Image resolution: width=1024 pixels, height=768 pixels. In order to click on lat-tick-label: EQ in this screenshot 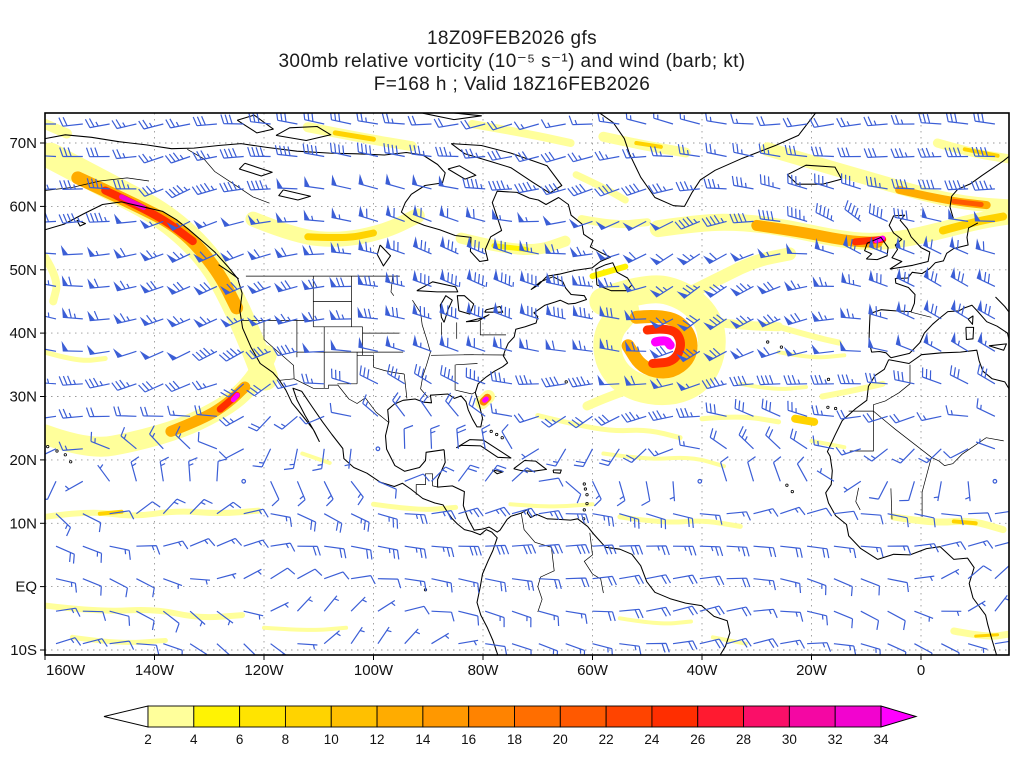, I will do `click(26, 587)`.